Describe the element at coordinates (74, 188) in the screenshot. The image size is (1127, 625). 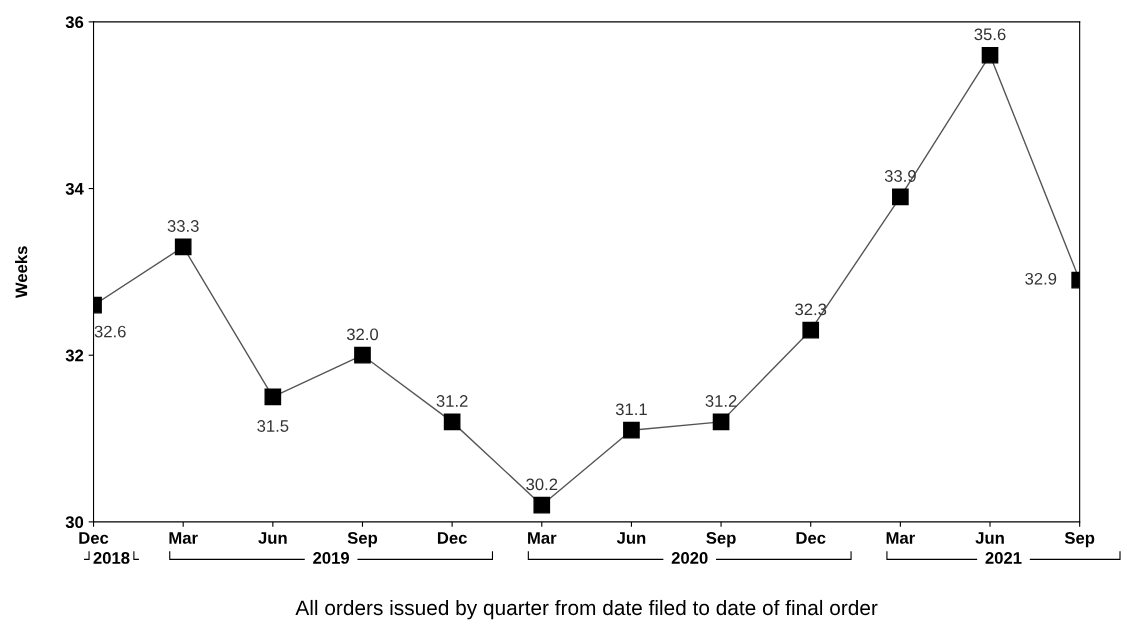
I see `y-tick-label: 34` at that location.